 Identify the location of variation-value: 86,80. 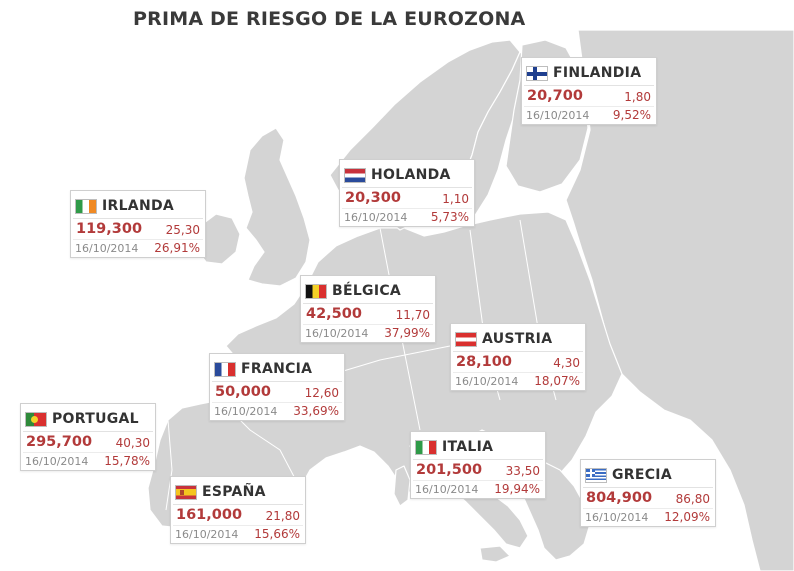
(692, 499).